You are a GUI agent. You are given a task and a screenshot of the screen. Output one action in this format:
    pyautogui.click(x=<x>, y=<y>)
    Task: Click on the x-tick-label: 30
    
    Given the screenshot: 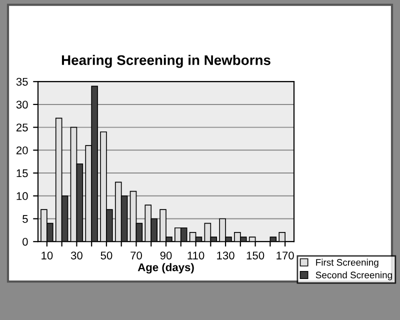 What is the action you would take?
    pyautogui.click(x=76, y=256)
    